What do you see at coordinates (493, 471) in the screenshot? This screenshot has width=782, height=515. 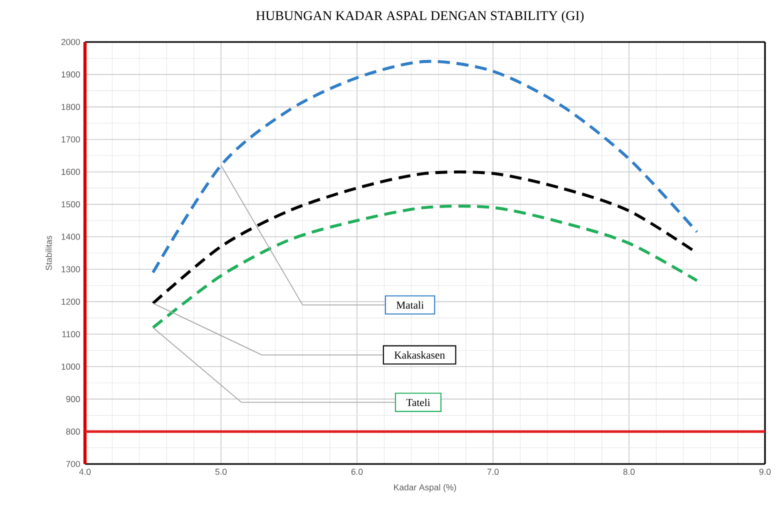 I see `x-tick-label: 7.0` at bounding box center [493, 471].